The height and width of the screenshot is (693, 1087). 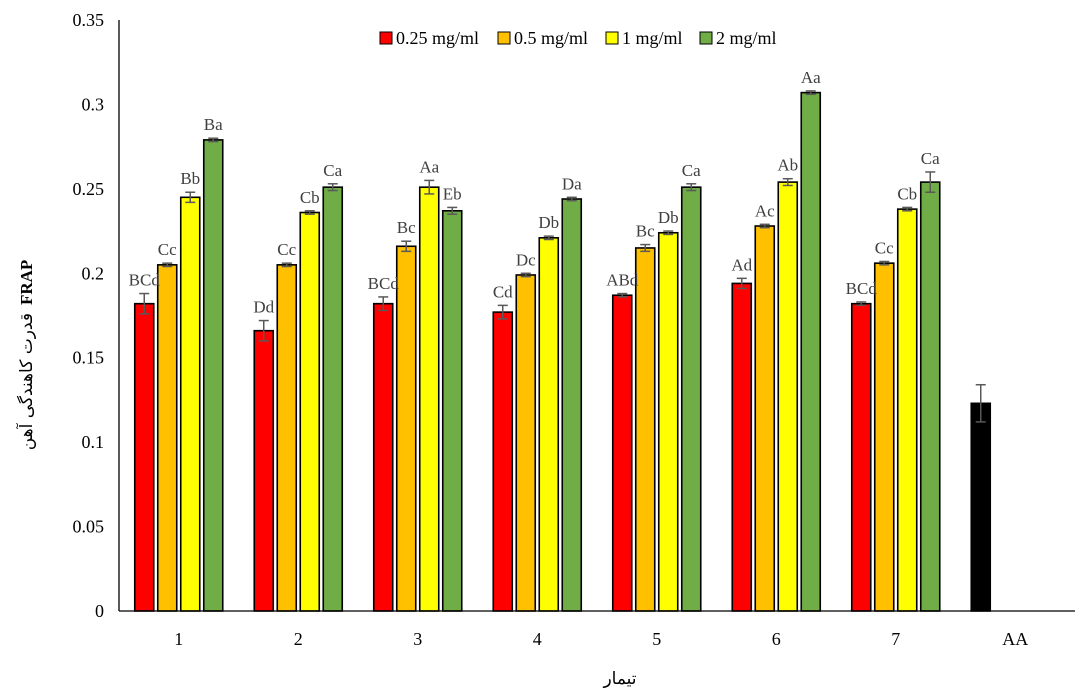 What do you see at coordinates (622, 280) in the screenshot?
I see `data-label: ABd` at bounding box center [622, 280].